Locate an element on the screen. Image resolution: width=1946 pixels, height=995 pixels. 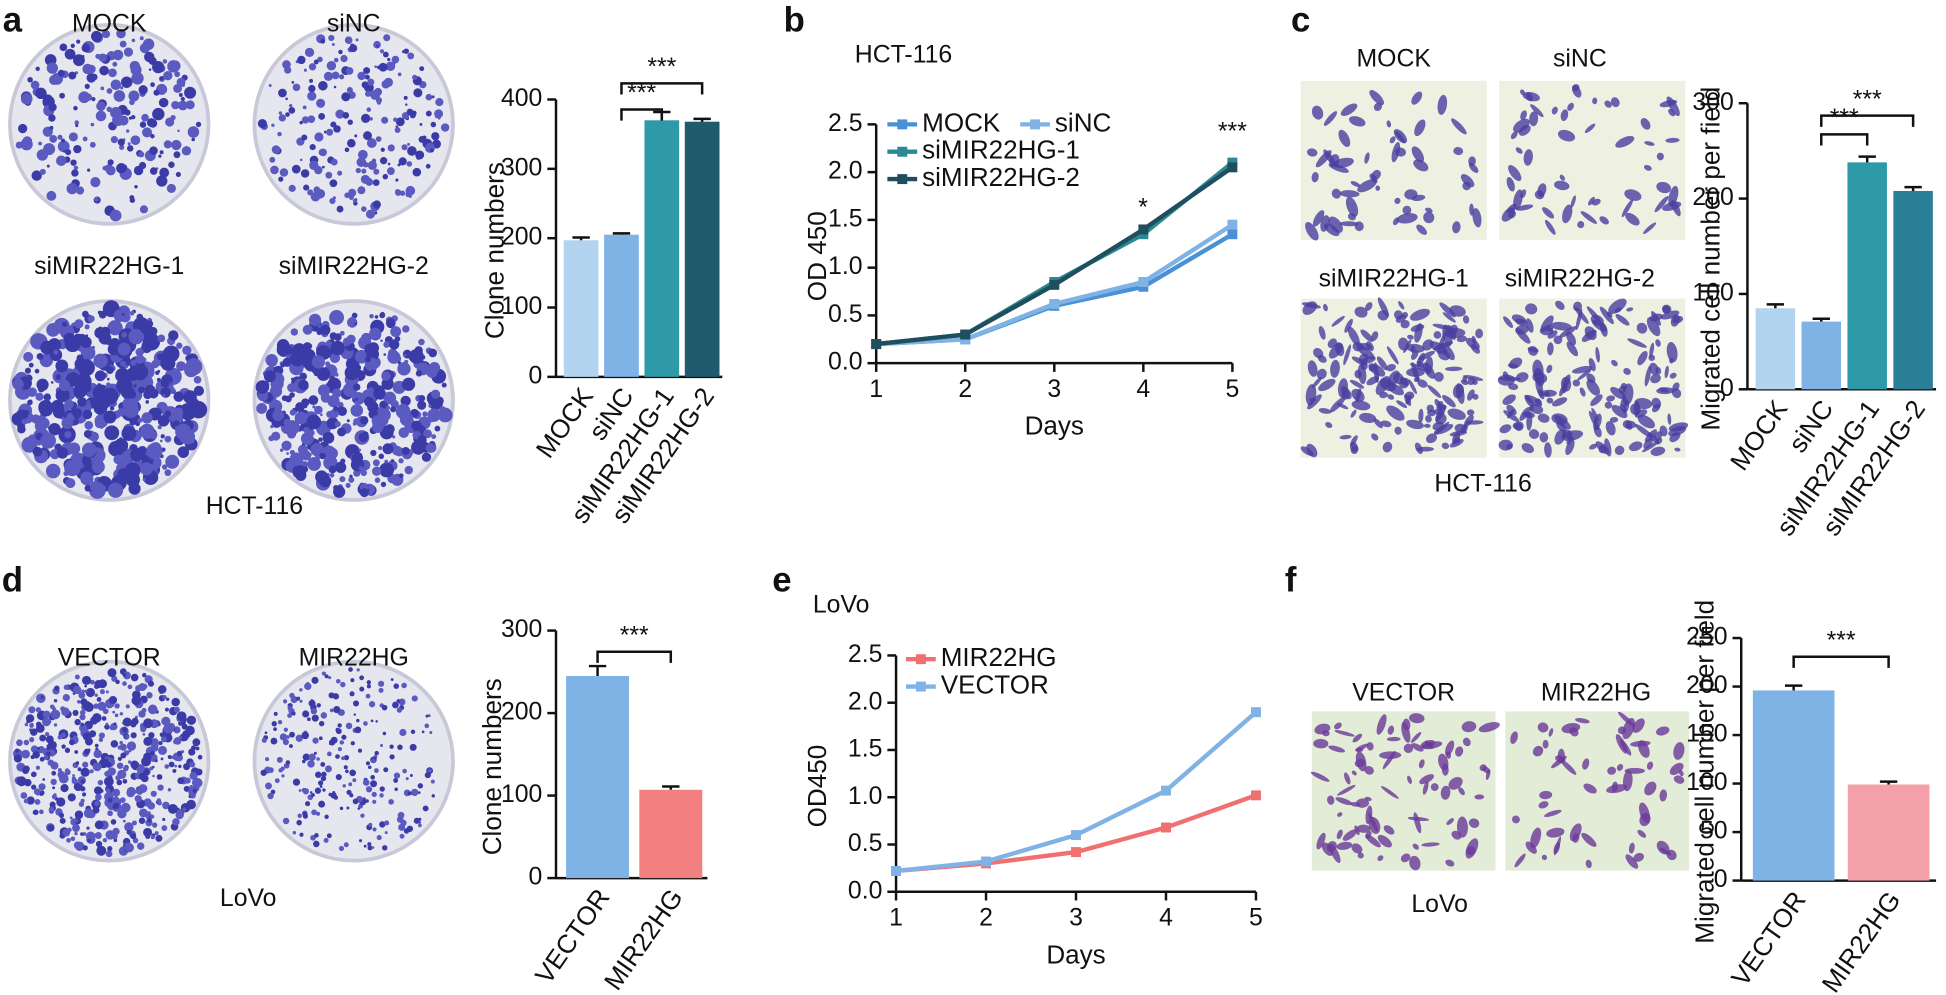
legend-label: siMIR22HG-2 is located at coordinates (1001, 177).